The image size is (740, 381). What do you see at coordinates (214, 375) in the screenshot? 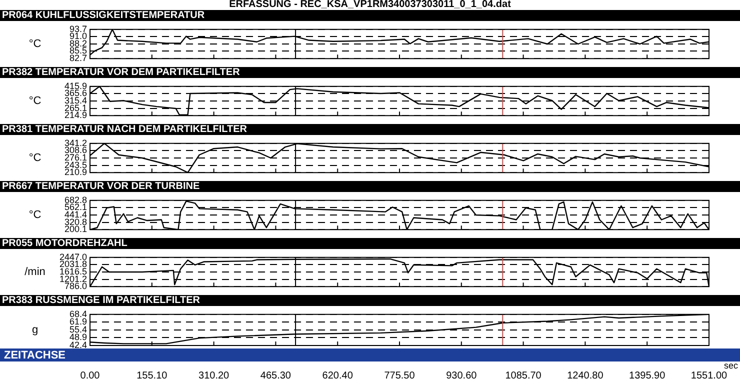
I see `x-tick-label: 310.20` at bounding box center [214, 375].